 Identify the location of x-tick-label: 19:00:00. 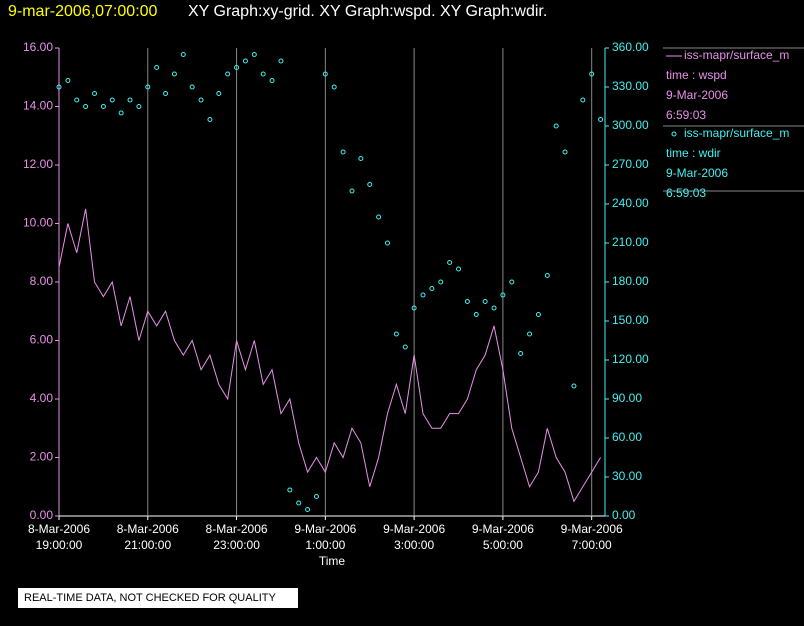
(59, 545).